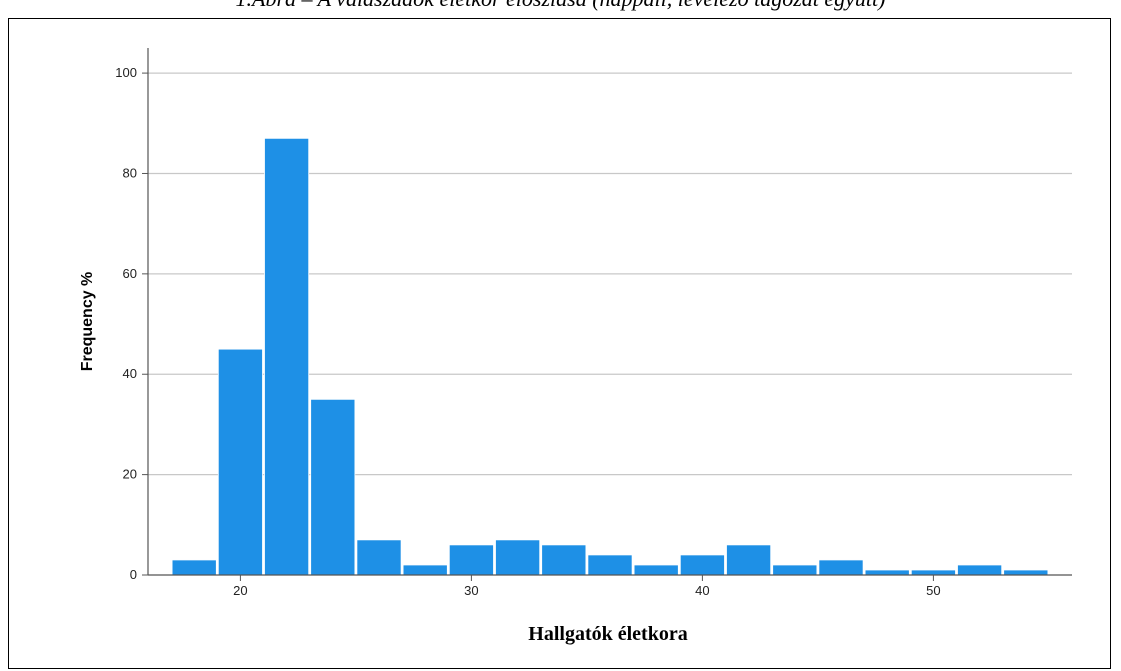 This screenshot has width=1121, height=671. What do you see at coordinates (87, 322) in the screenshot?
I see `y-axis-label: Frequency %` at bounding box center [87, 322].